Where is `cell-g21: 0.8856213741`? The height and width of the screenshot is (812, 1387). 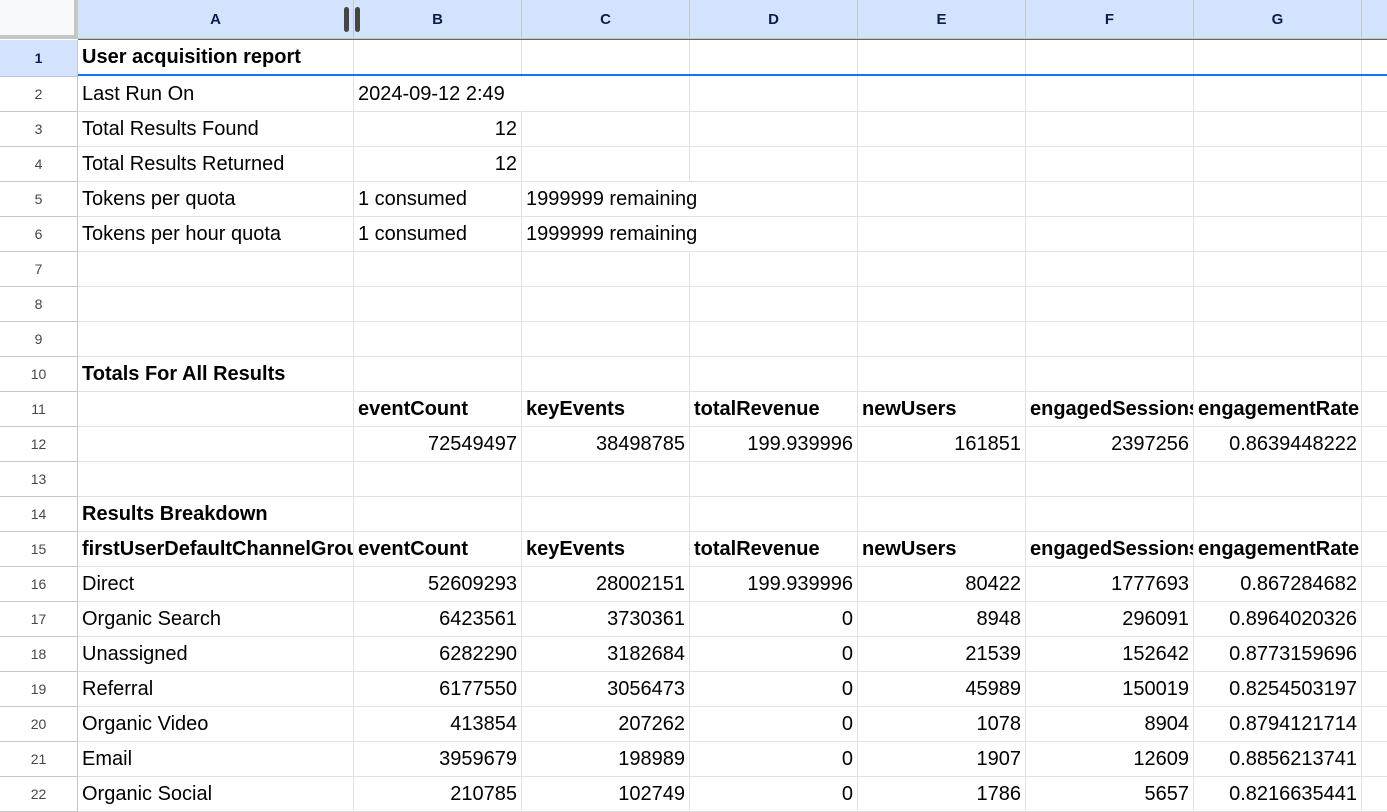
cell-g21: 0.8856213741 is located at coordinates (1278, 759).